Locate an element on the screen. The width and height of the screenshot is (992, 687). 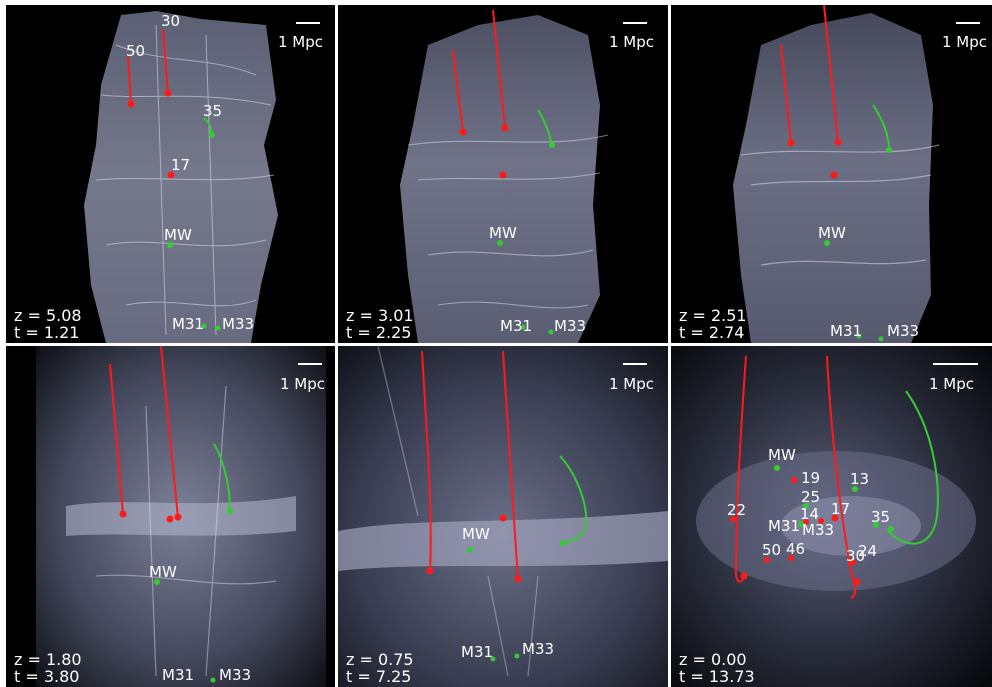
time-label: t = 2.25 is located at coordinates (379, 332).